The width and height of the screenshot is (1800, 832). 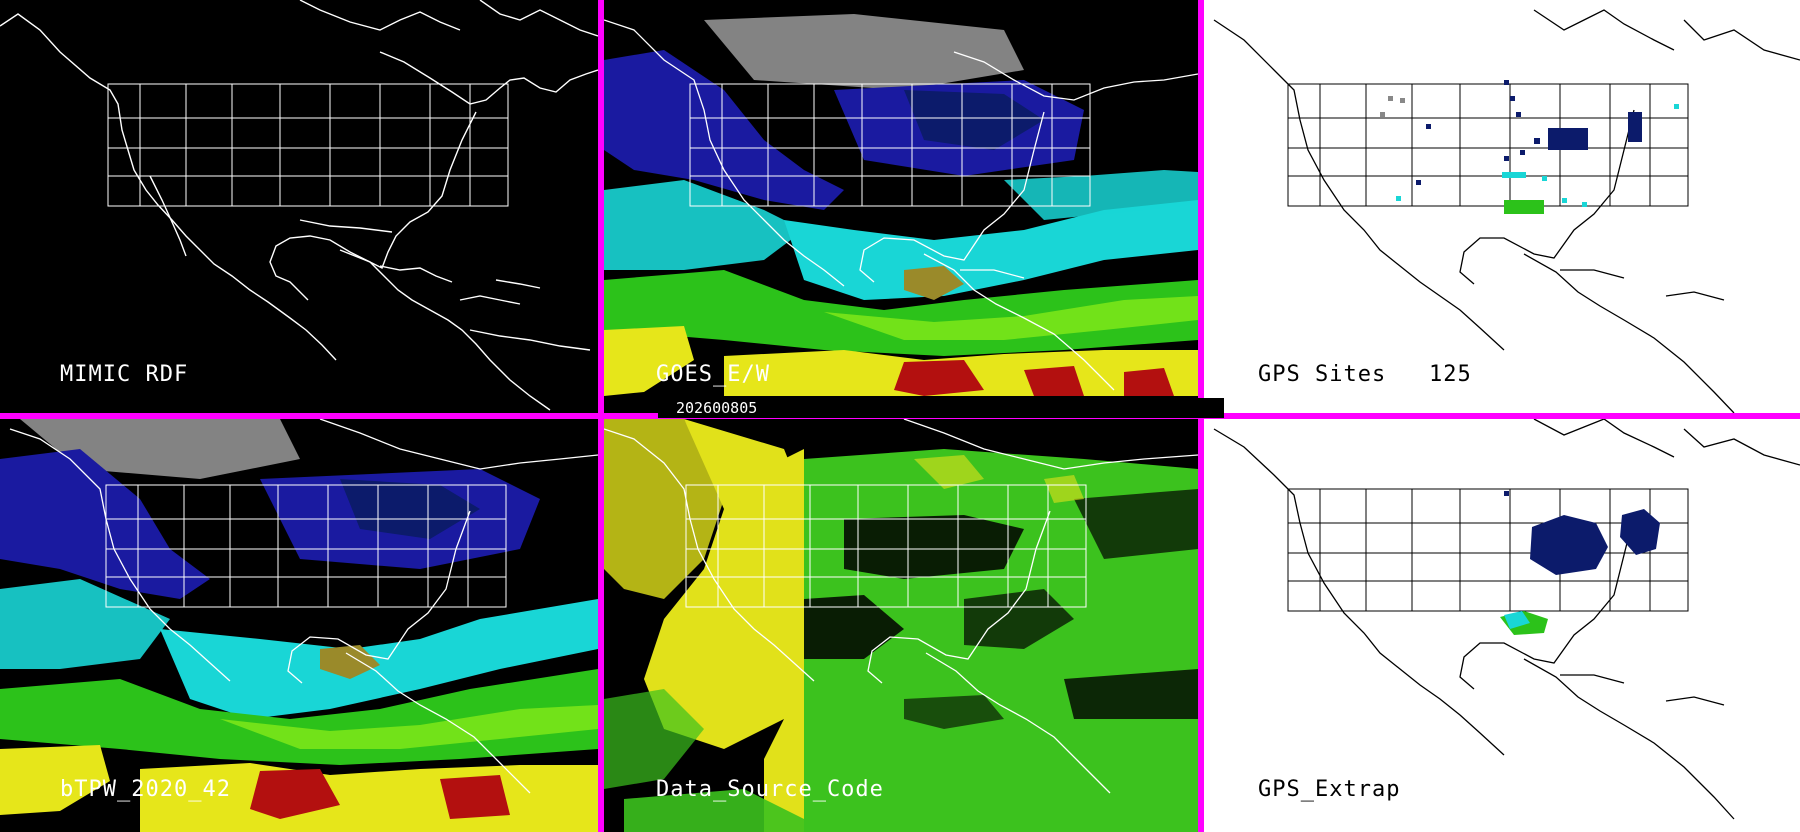 What do you see at coordinates (1529, 147) in the screenshot?
I see `gps-site-markers` at bounding box center [1529, 147].